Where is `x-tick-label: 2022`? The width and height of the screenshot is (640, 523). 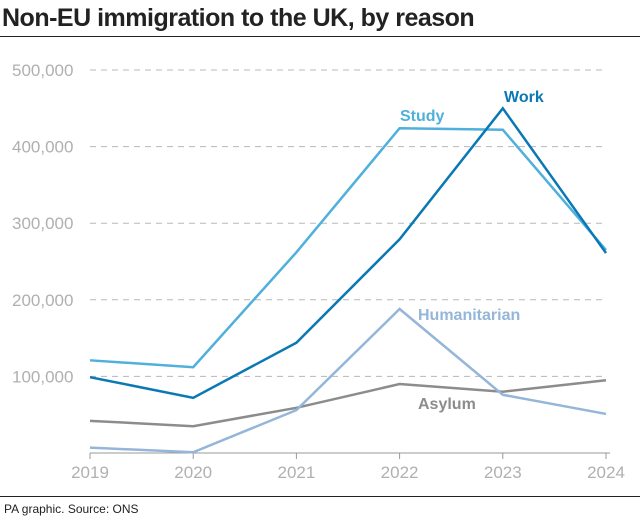 x-tick-label: 2022 is located at coordinates (400, 472).